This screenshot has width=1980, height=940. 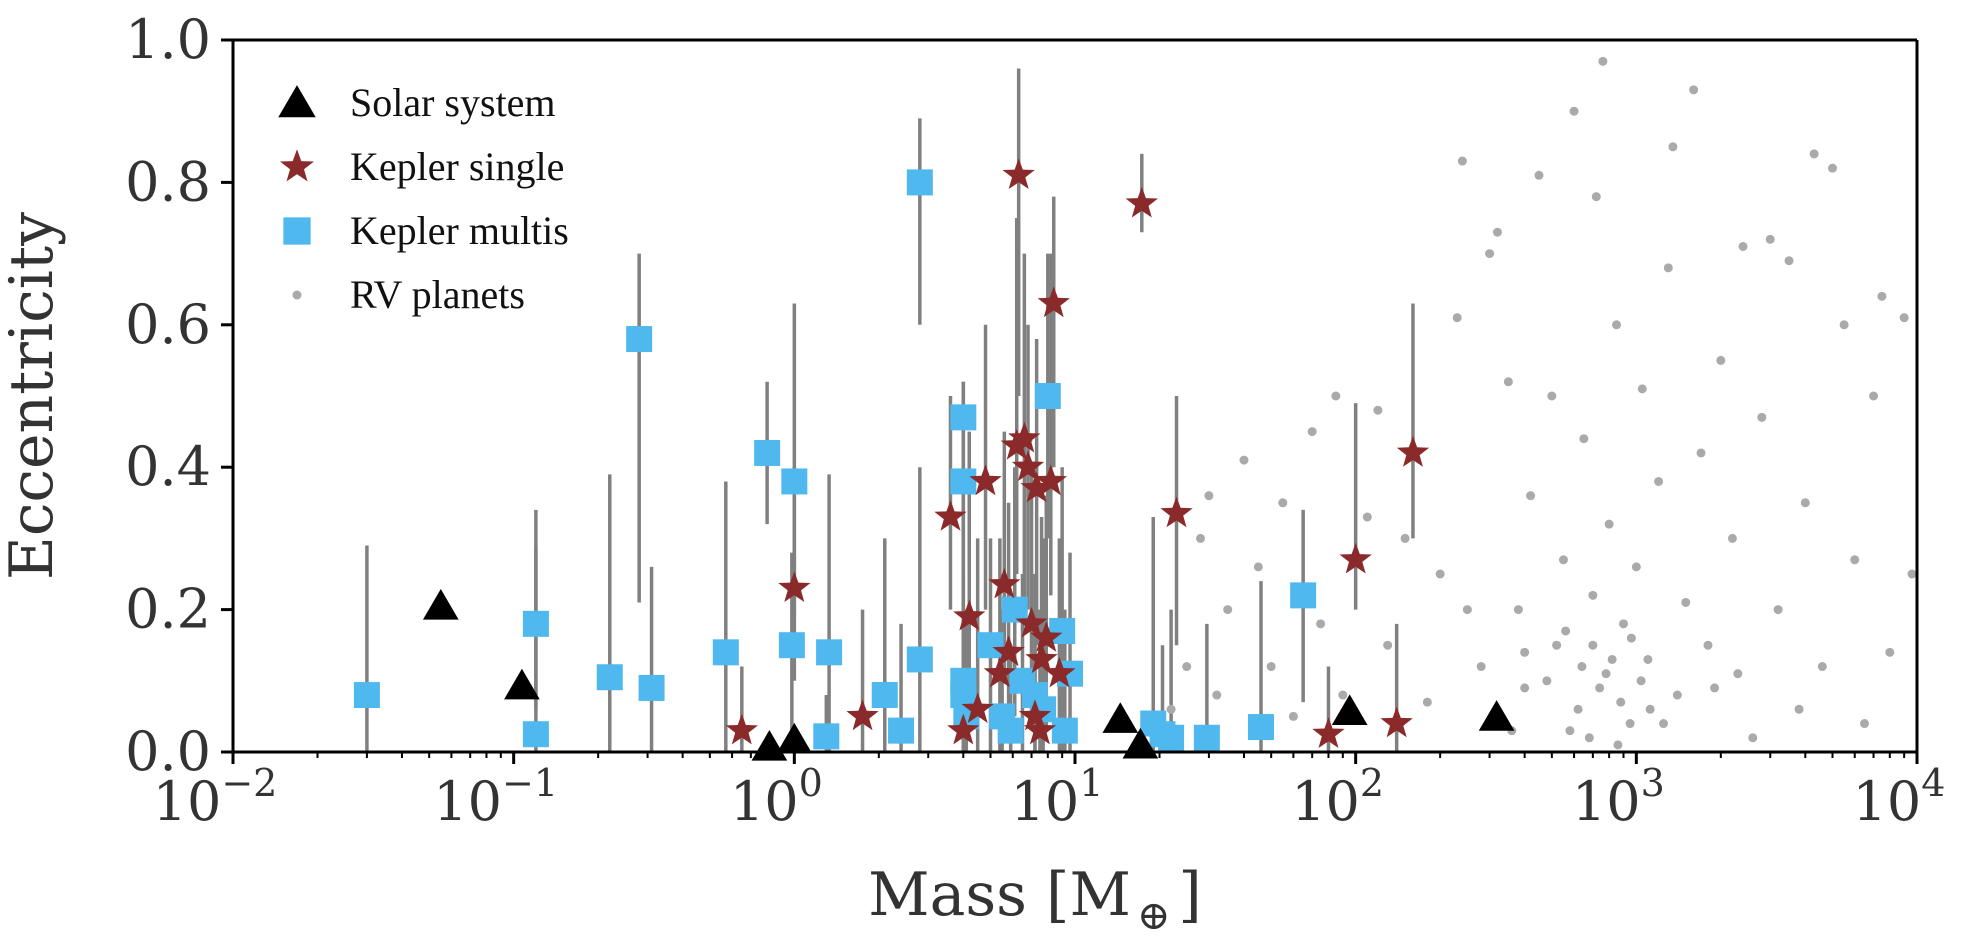 I want to click on legend-item: RV planets, so click(x=408, y=294).